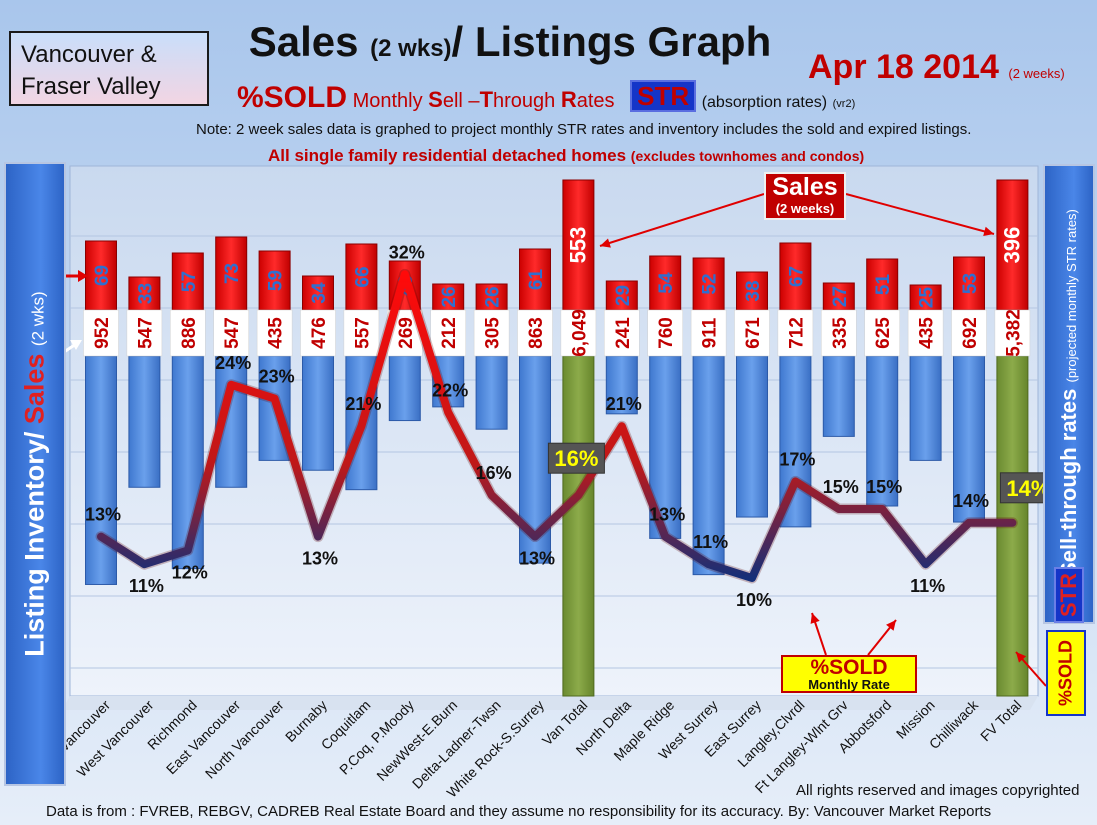 This screenshot has width=1097, height=825. Describe the element at coordinates (89, 54) in the screenshot. I see `region-line-1: Vancouver &` at that location.